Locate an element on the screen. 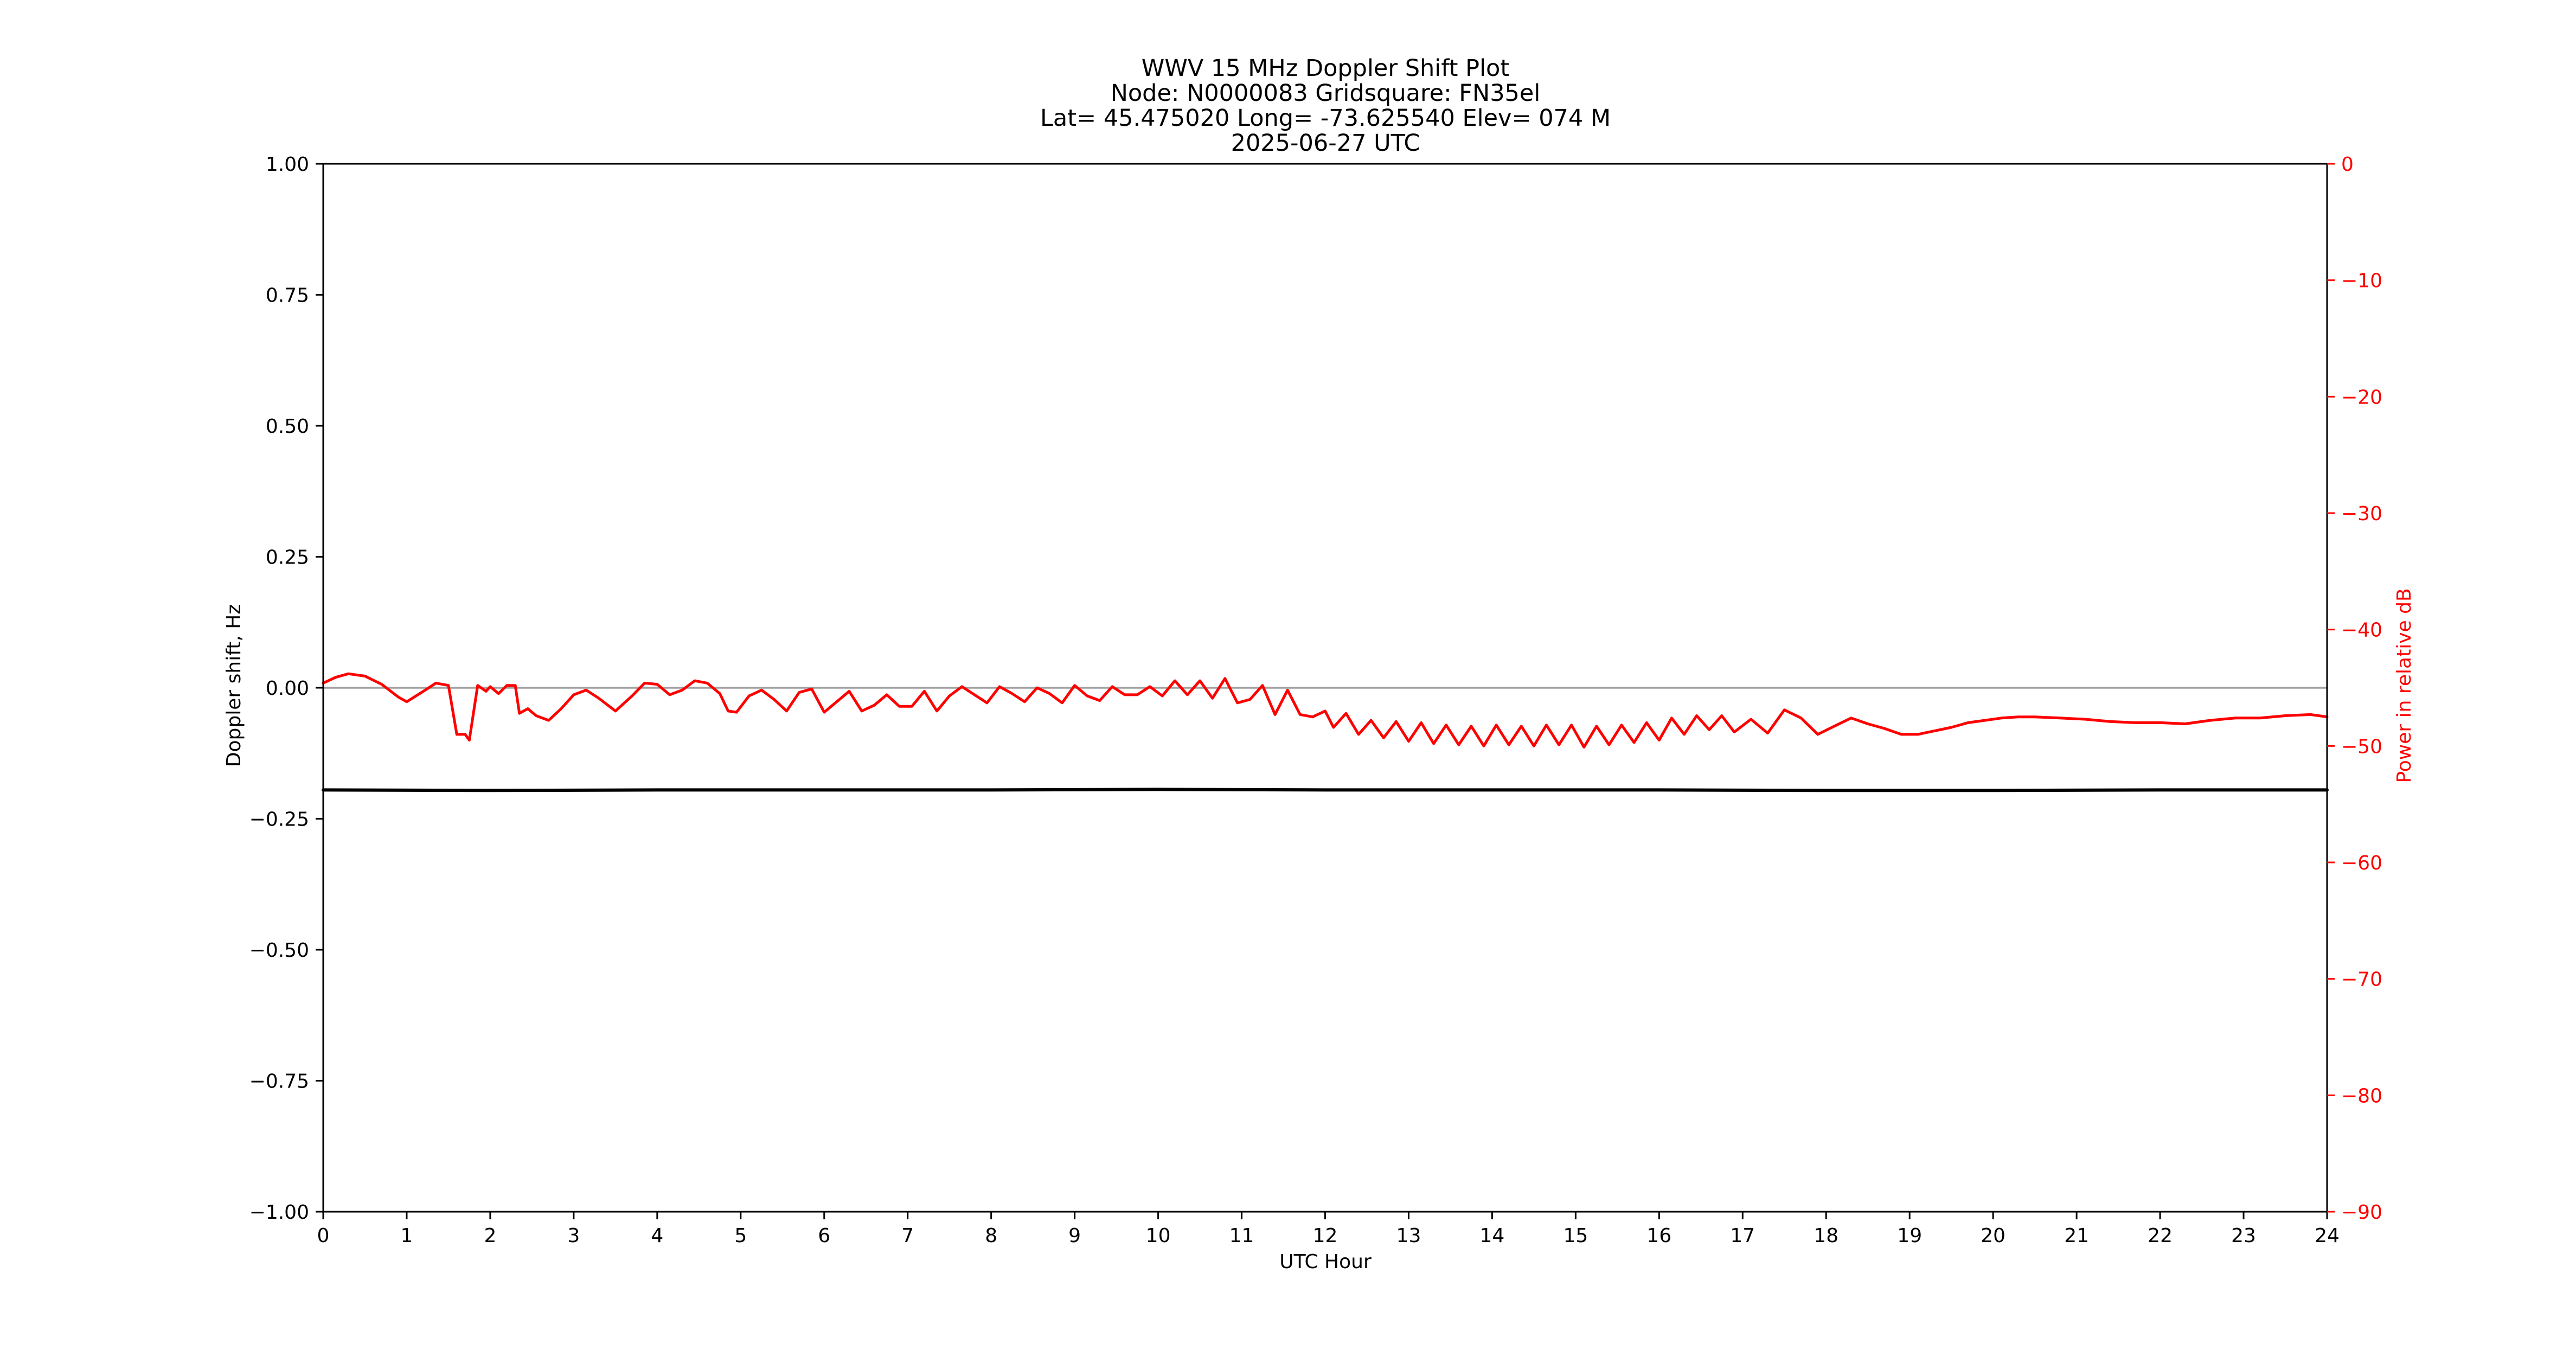 The width and height of the screenshot is (2576, 1356). x-tick-label: 12 is located at coordinates (1325, 1236).